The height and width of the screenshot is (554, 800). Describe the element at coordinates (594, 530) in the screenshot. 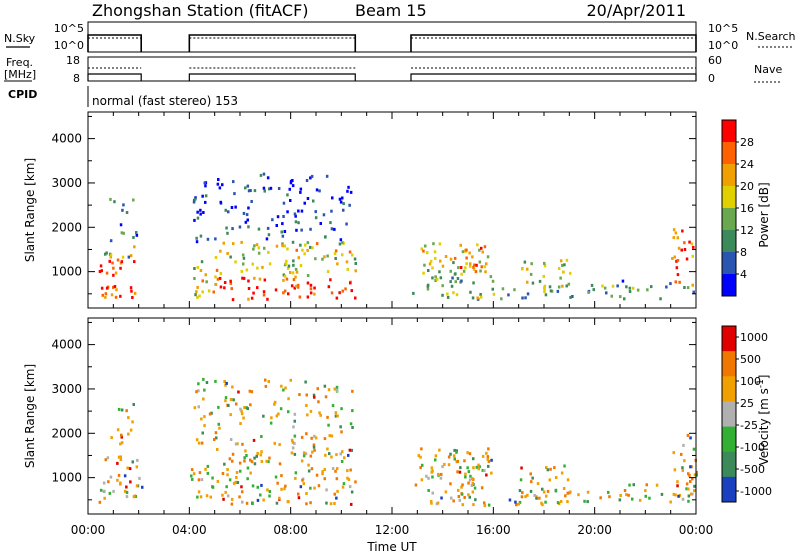

I see `time-tick-label: 20:00` at that location.